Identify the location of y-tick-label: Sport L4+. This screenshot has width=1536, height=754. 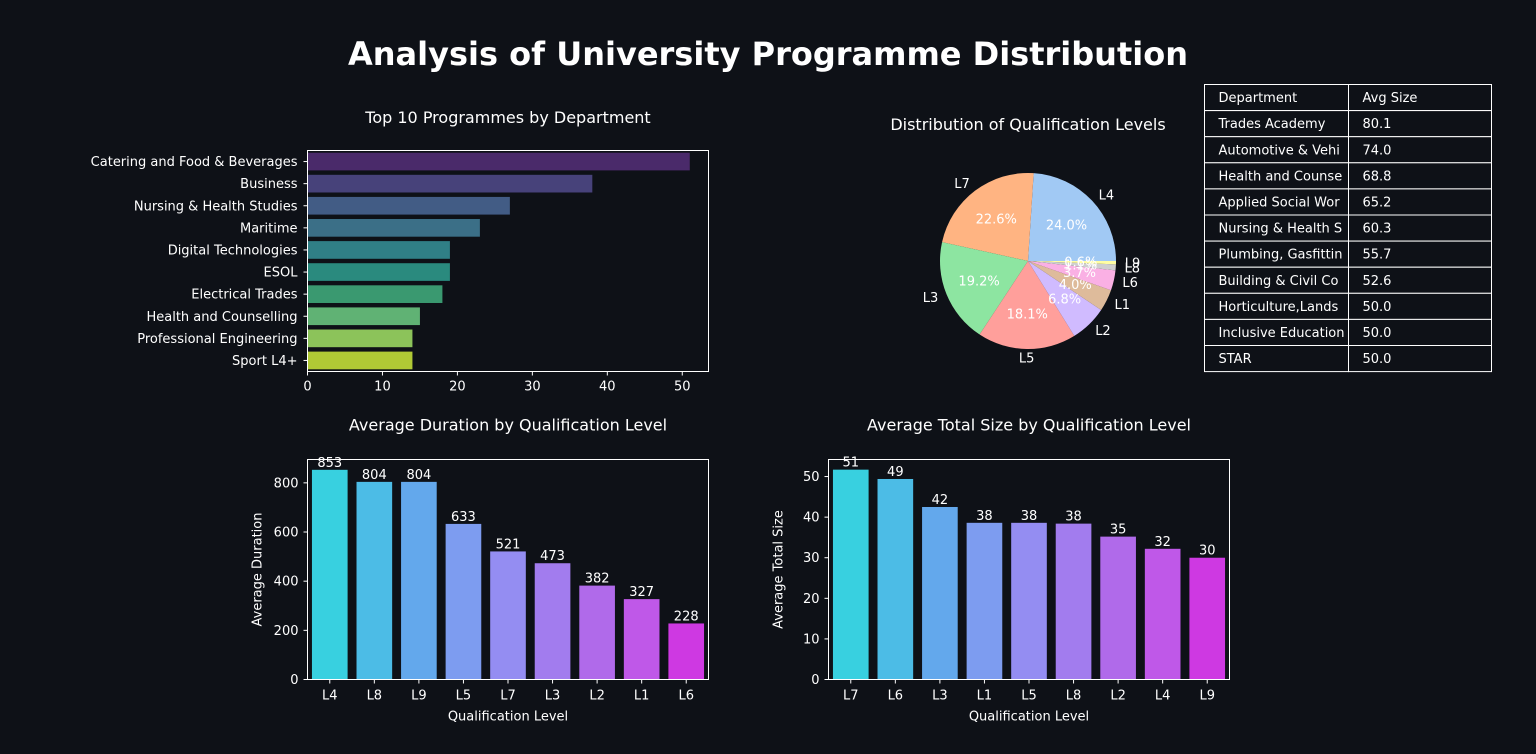
(264, 361).